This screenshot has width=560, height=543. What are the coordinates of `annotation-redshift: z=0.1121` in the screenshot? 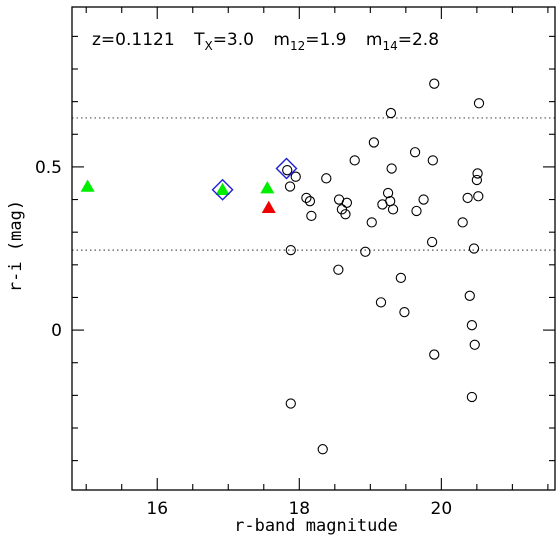 It's located at (133, 40).